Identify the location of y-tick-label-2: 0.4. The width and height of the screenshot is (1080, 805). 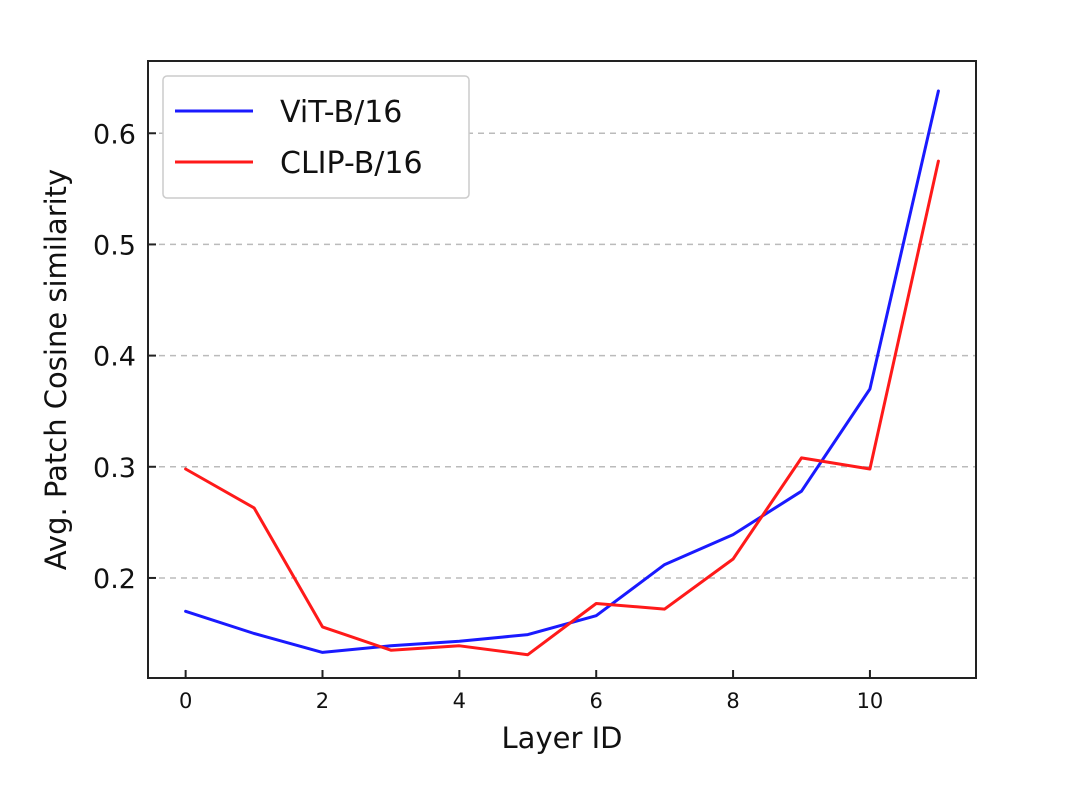
(114, 357).